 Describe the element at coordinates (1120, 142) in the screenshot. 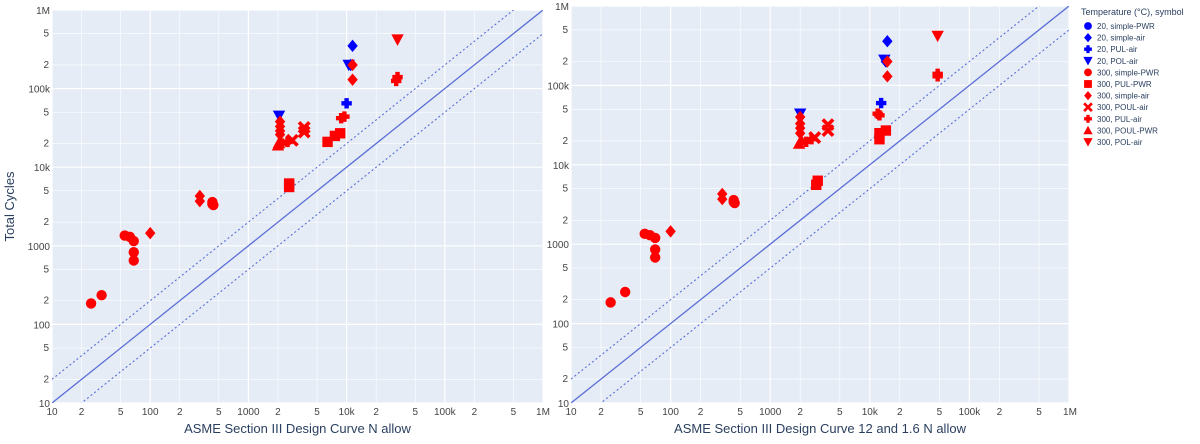

I see `legend-label: 300, POL-air` at that location.